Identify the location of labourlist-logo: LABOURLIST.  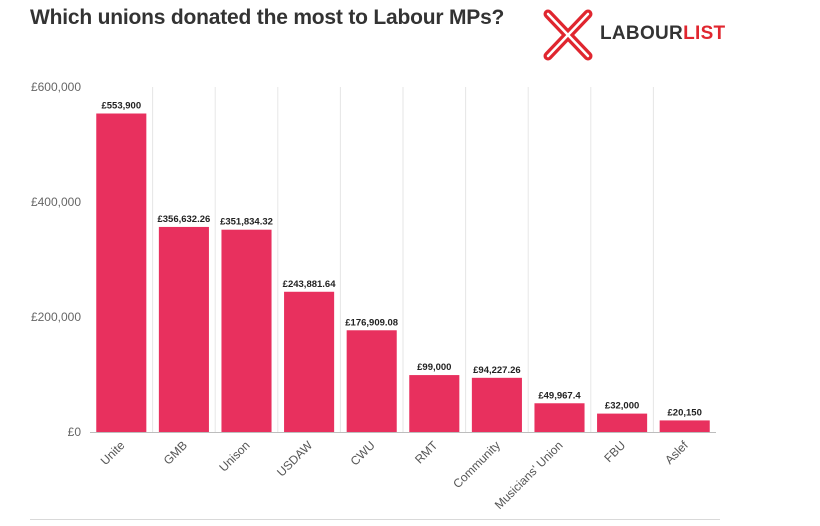
(640, 35).